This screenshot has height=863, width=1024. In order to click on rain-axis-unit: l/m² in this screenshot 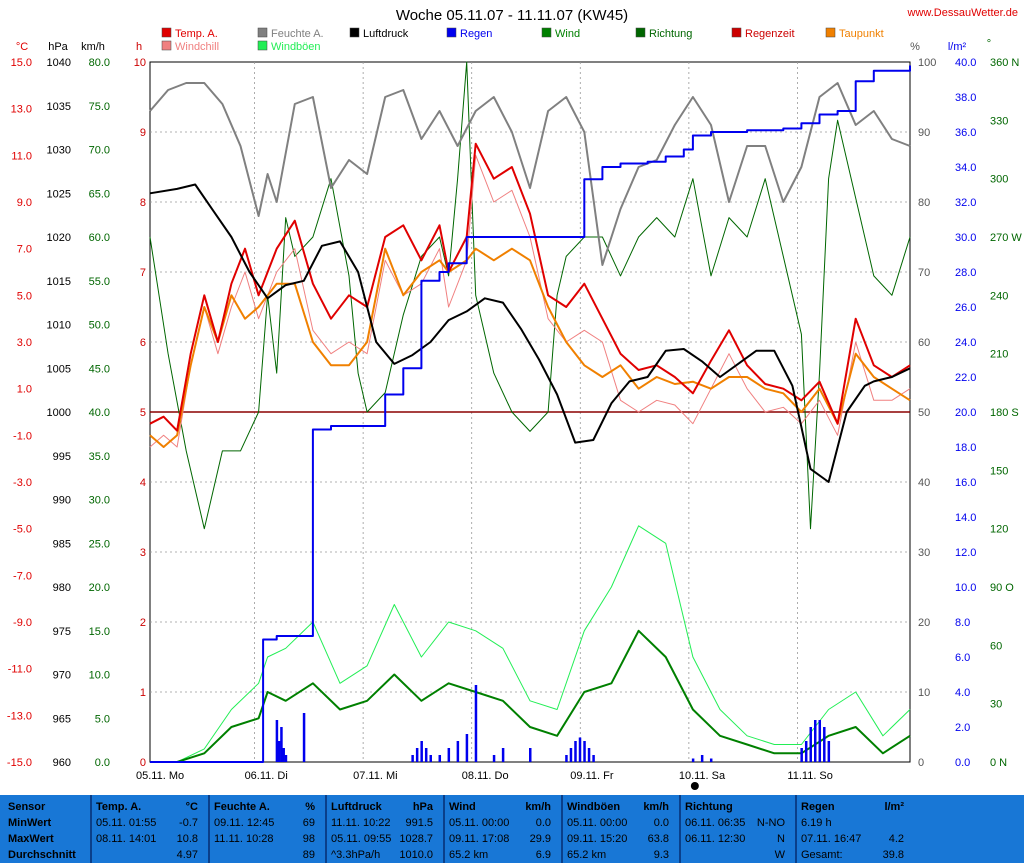, I will do `click(957, 47)`.